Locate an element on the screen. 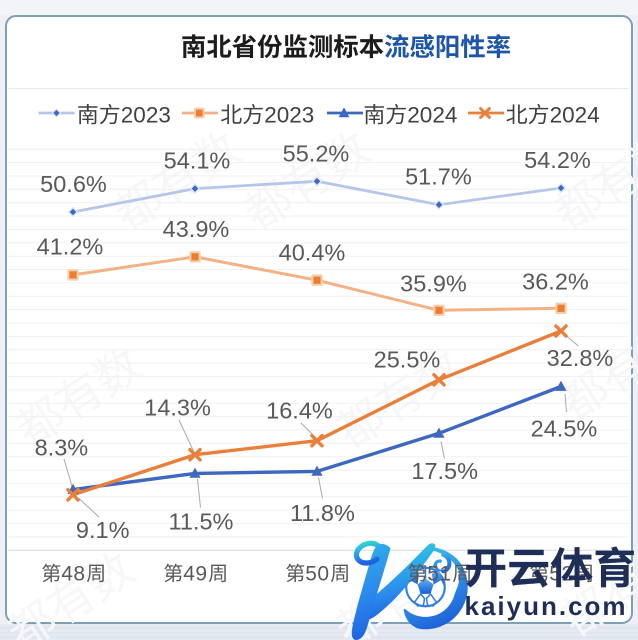 This screenshot has width=638, height=640. svg-text: 8.3% is located at coordinates (62, 447).